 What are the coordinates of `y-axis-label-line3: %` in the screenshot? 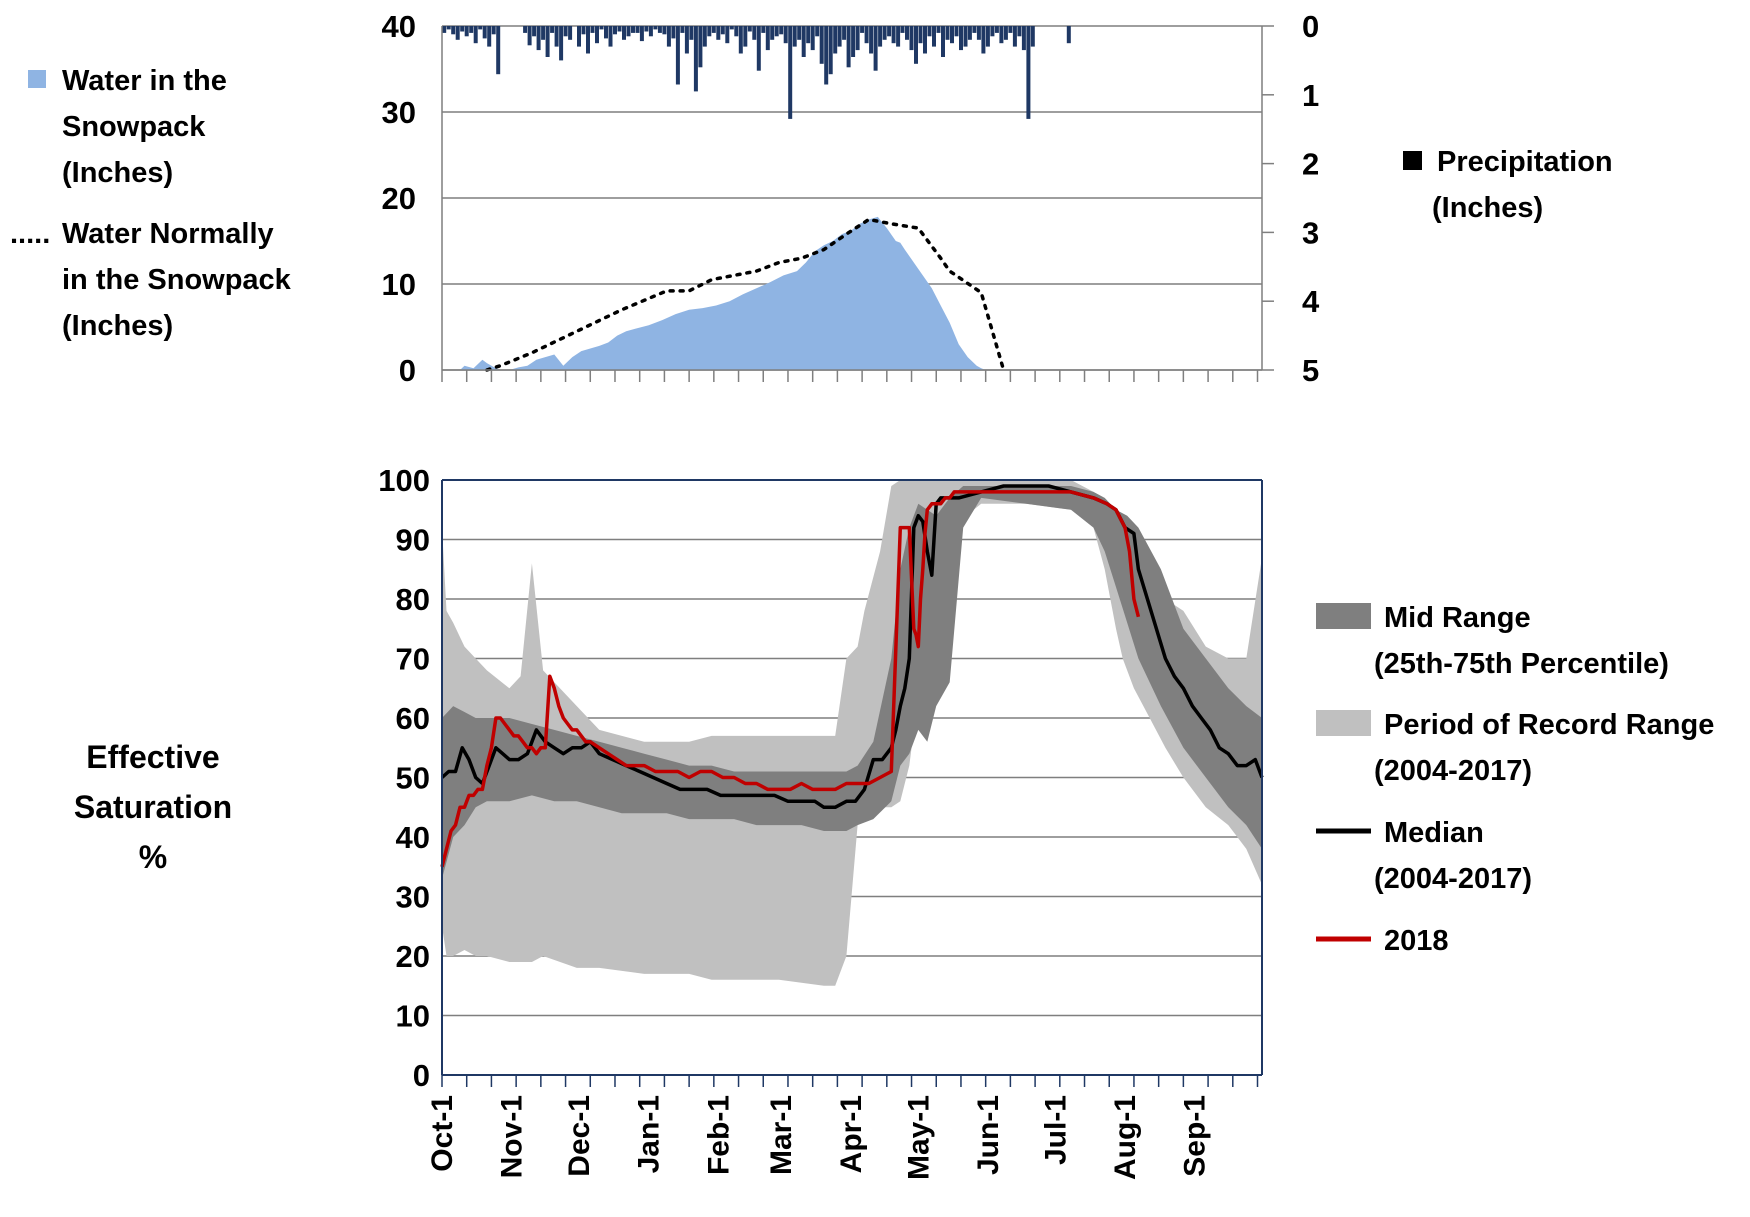 It's located at (153, 857).